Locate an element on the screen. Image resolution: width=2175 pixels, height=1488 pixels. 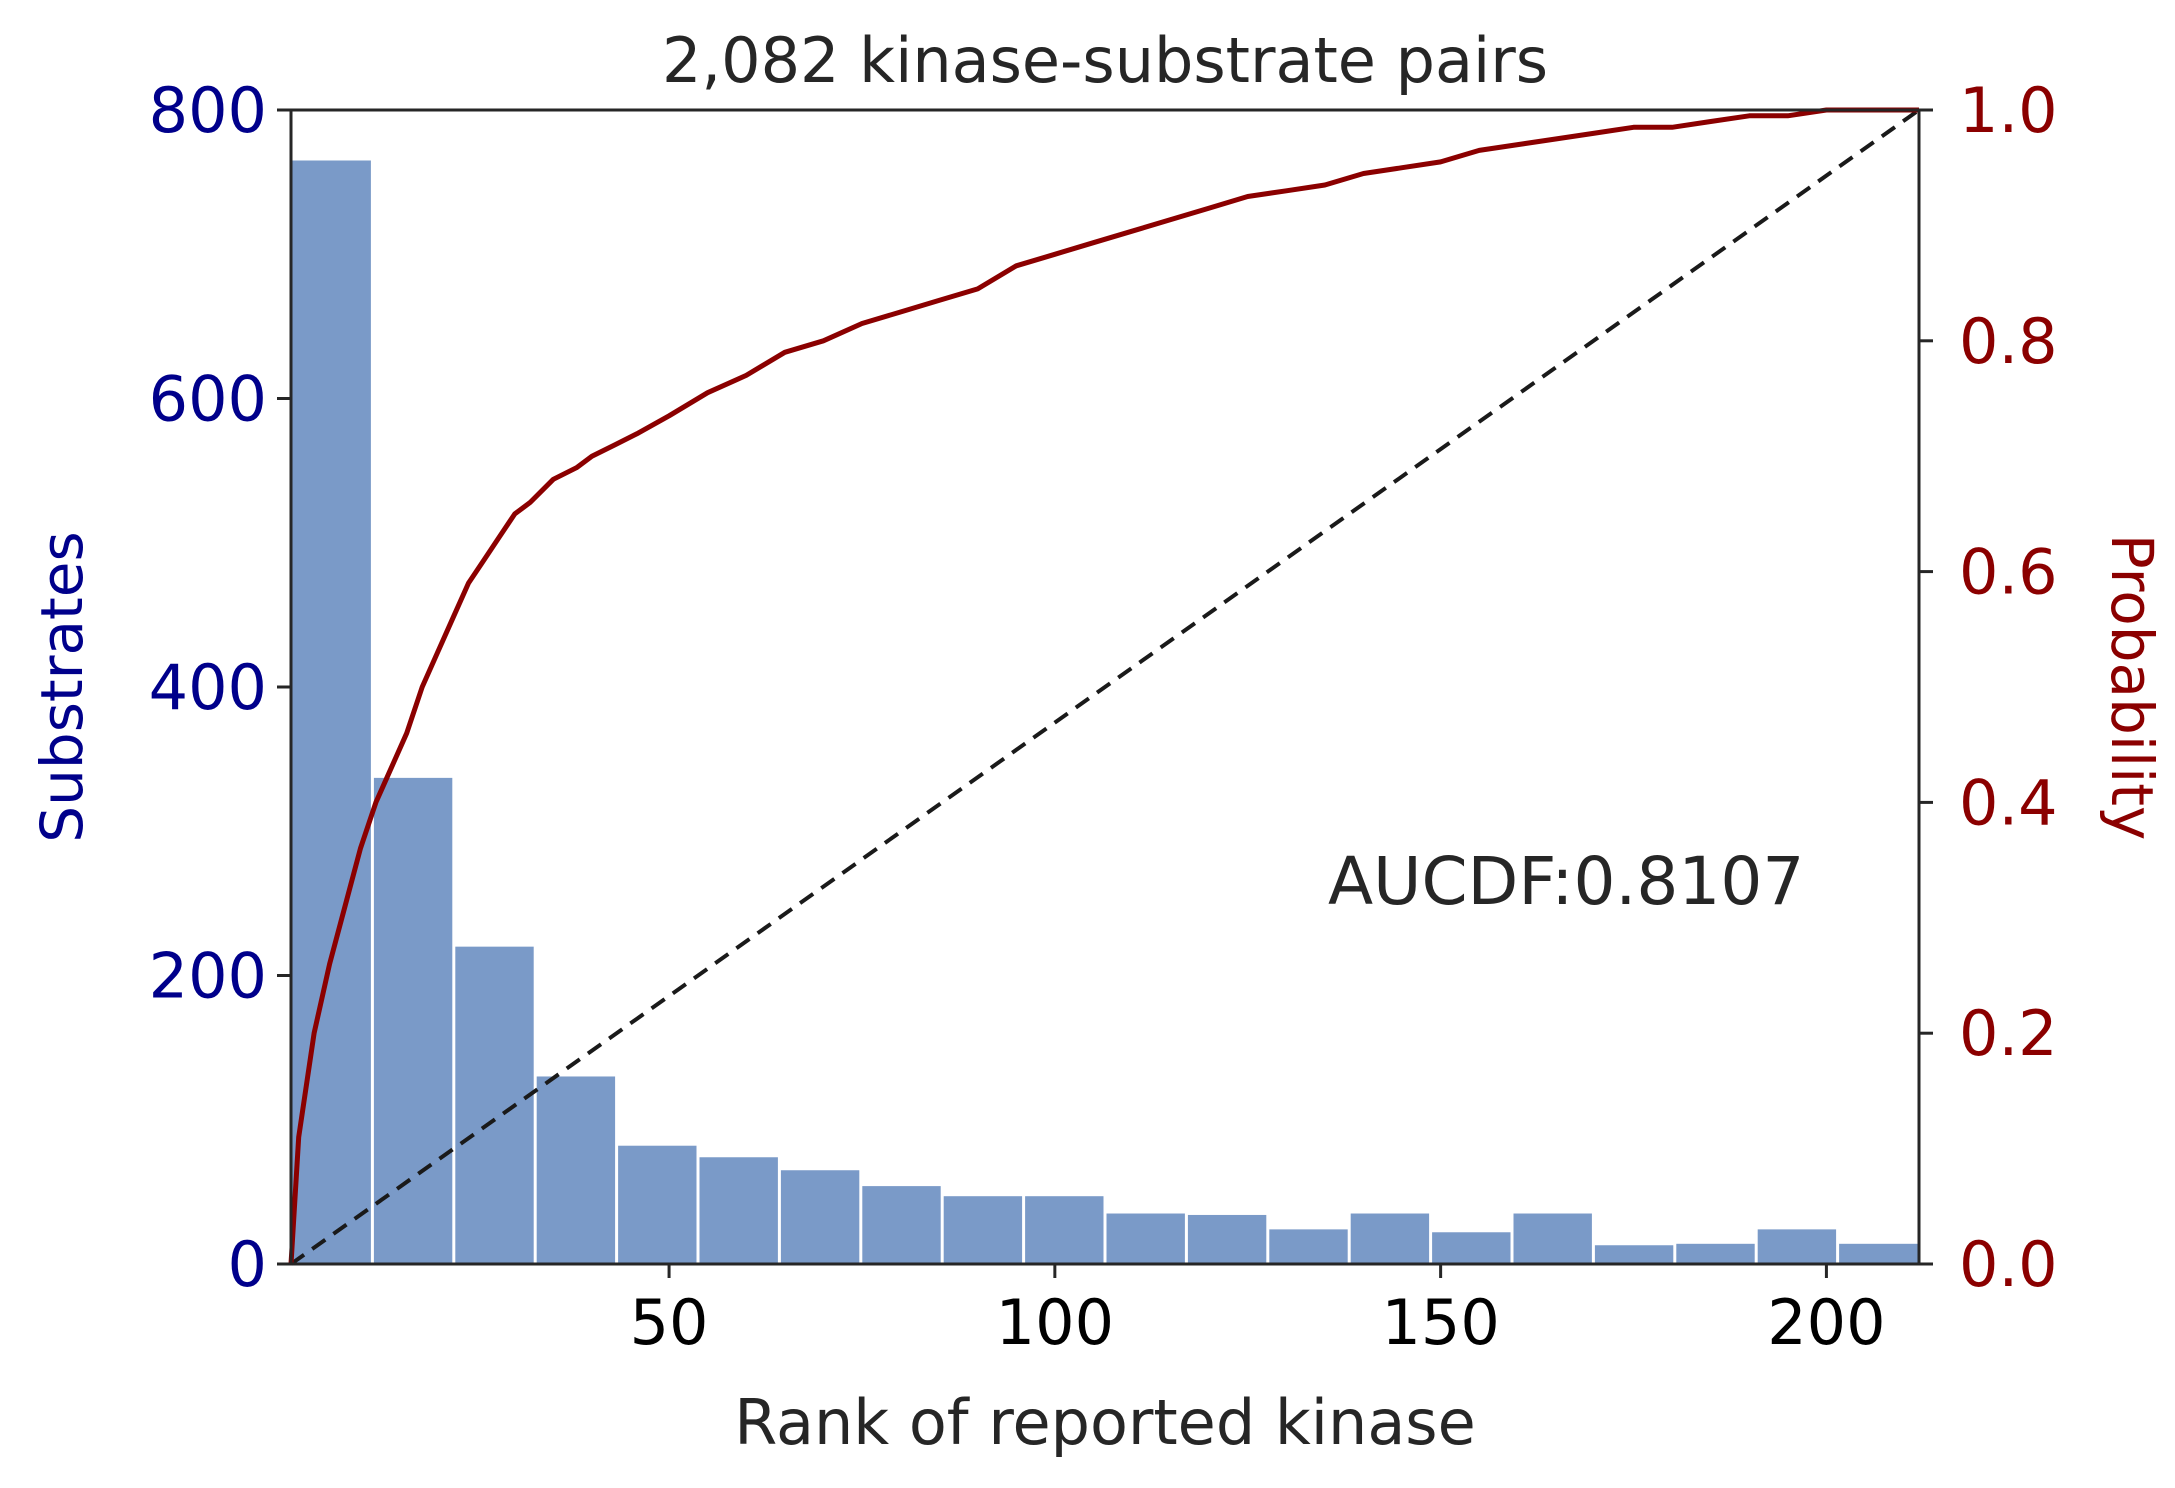
auc-annotation: AUCDF:0.8107 is located at coordinates (1566, 881).